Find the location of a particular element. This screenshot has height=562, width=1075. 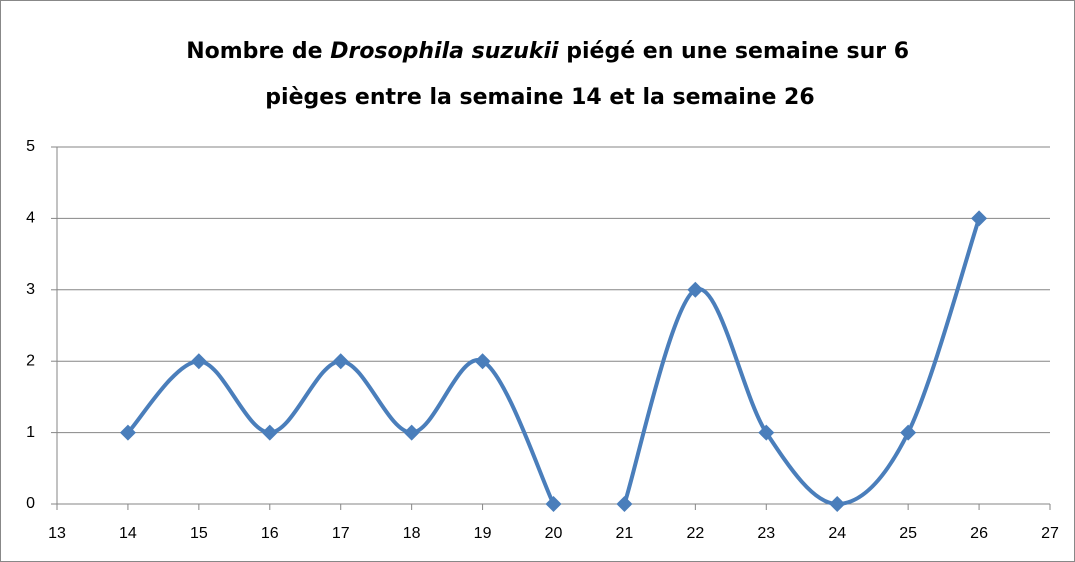

y-tick-label: 3 is located at coordinates (30, 289).